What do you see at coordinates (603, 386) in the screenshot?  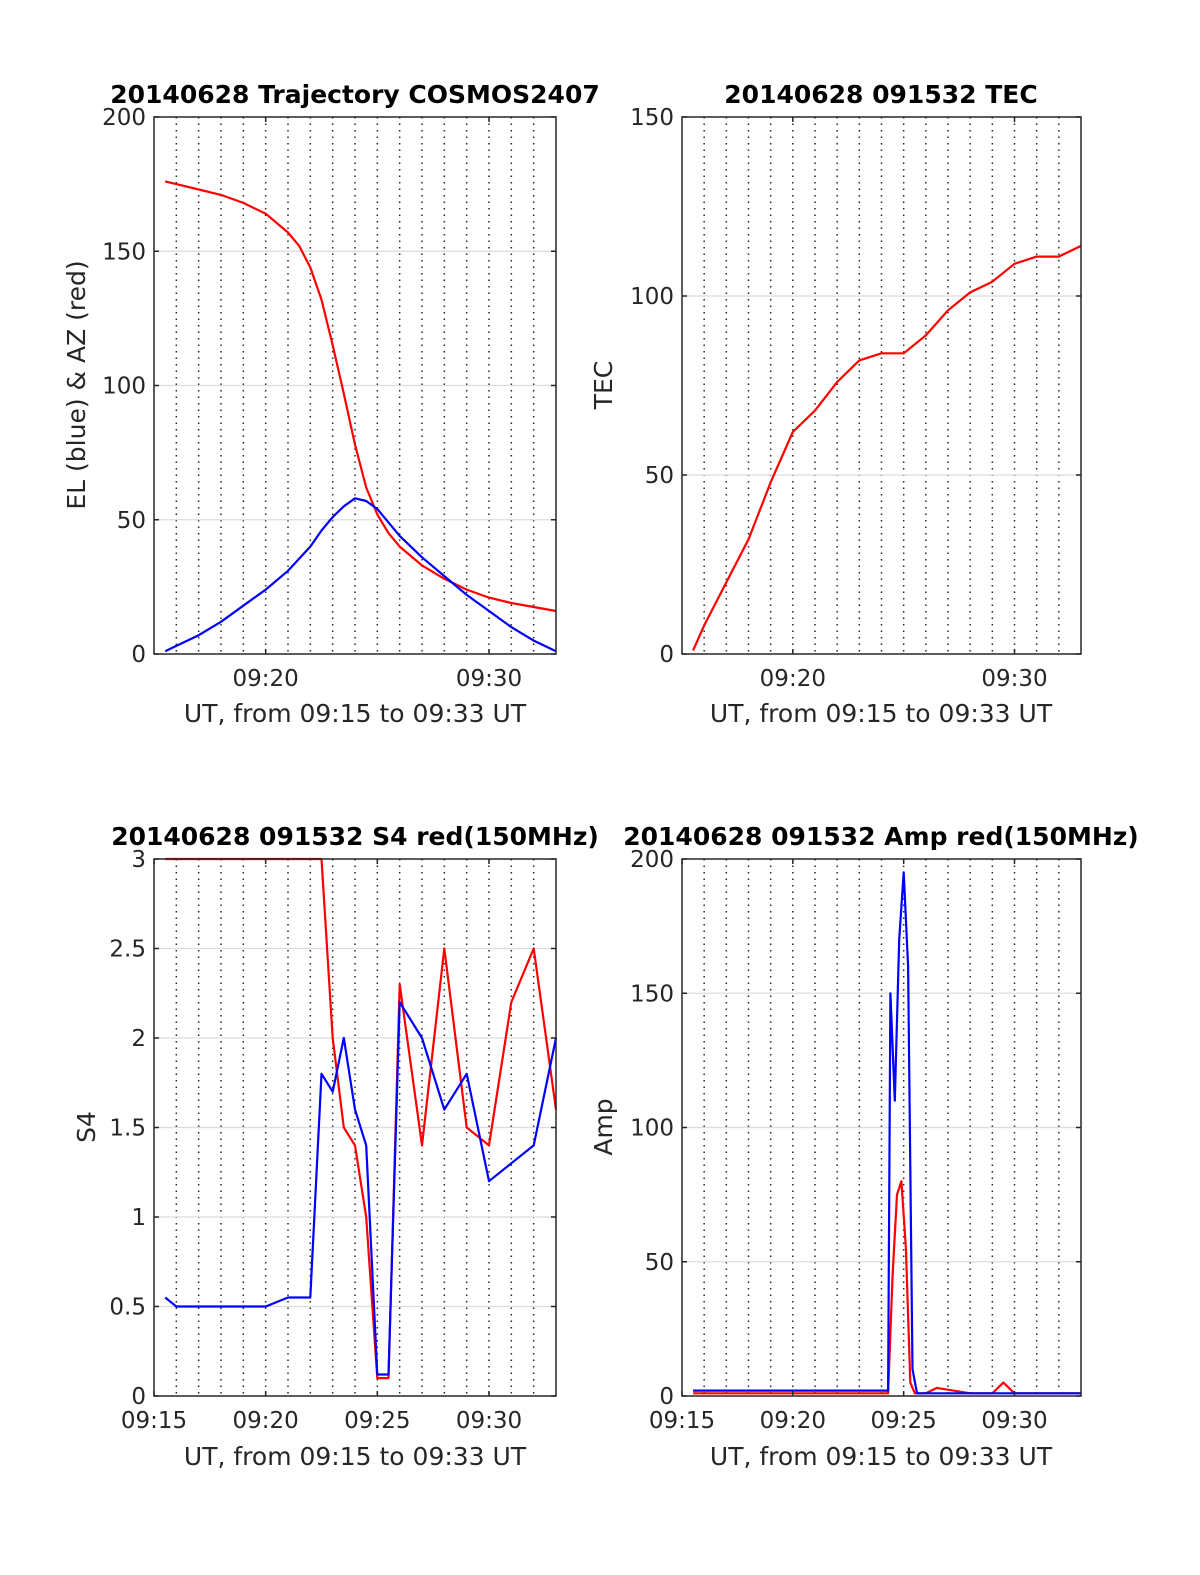 I see `y-axis-label: TEC` at bounding box center [603, 386].